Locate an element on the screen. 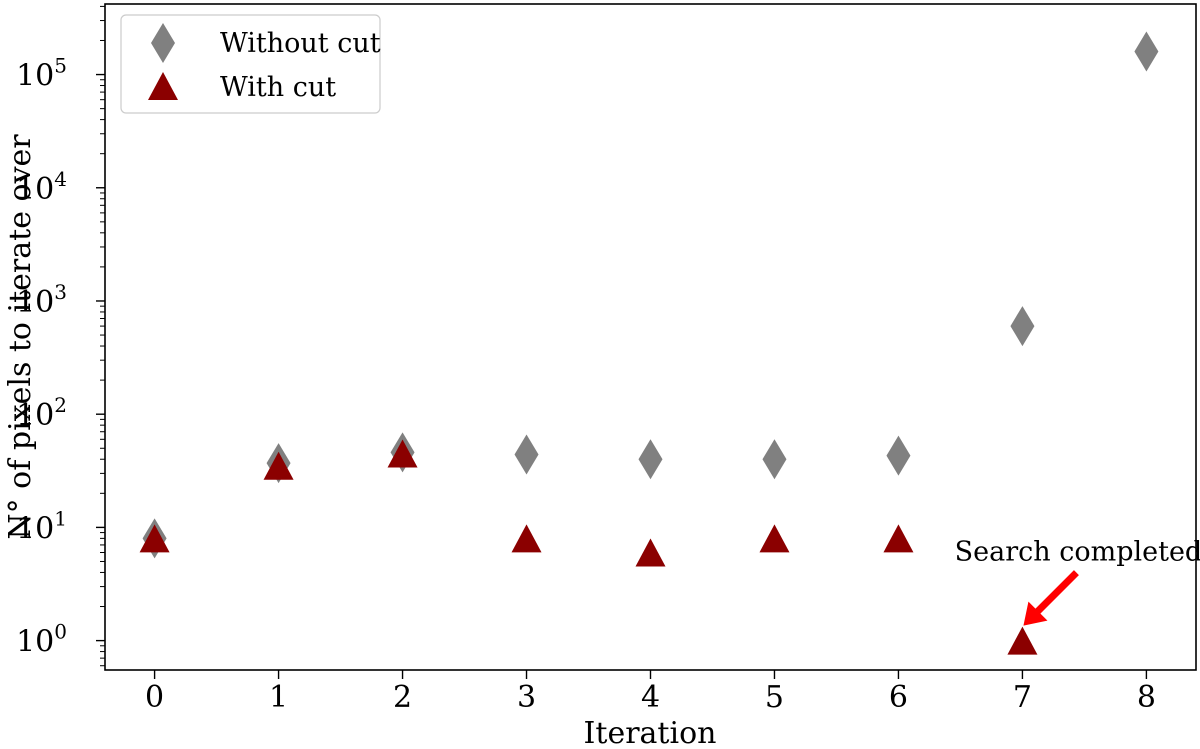 The height and width of the screenshot is (749, 1200). y-tick-label: 10³ is located at coordinates (41, 300).